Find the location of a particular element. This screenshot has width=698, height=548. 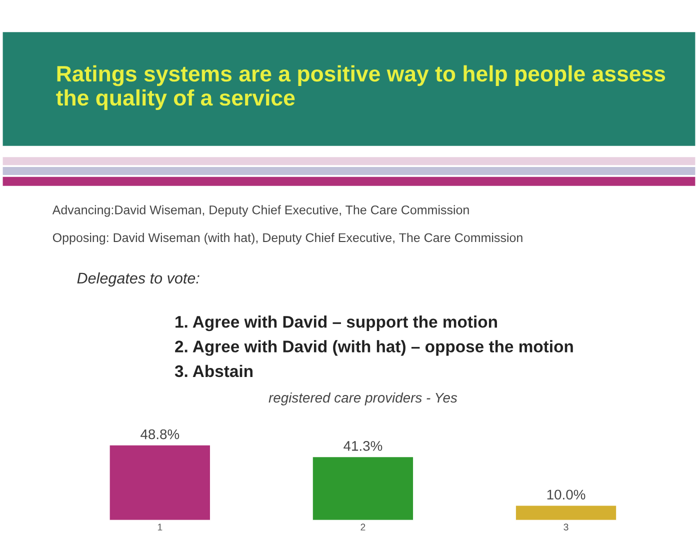

text: 2. Agree with David (with hat) – oppose the motion is located at coordinates (374, 348).